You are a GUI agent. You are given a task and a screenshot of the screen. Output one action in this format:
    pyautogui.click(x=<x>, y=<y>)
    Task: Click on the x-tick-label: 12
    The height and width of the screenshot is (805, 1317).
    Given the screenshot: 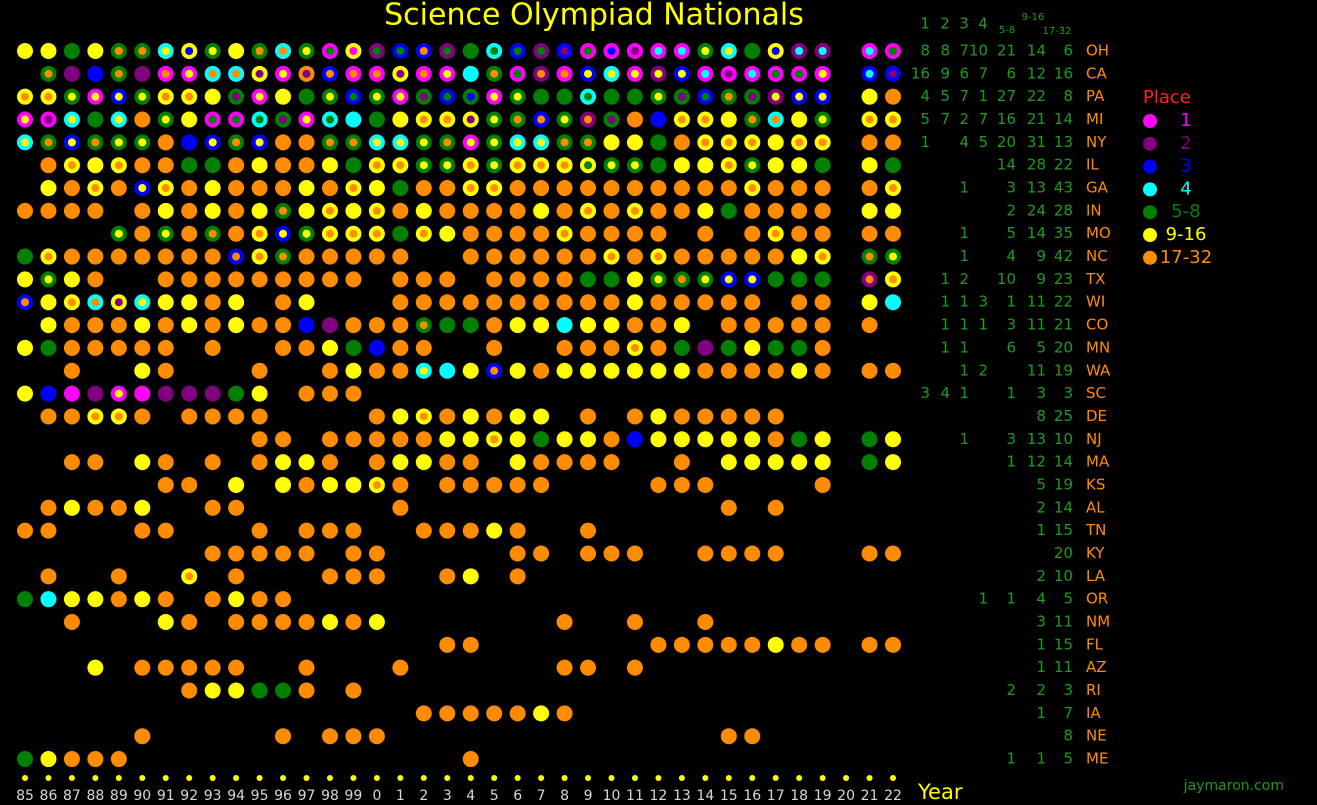 What is the action you would take?
    pyautogui.click(x=659, y=796)
    